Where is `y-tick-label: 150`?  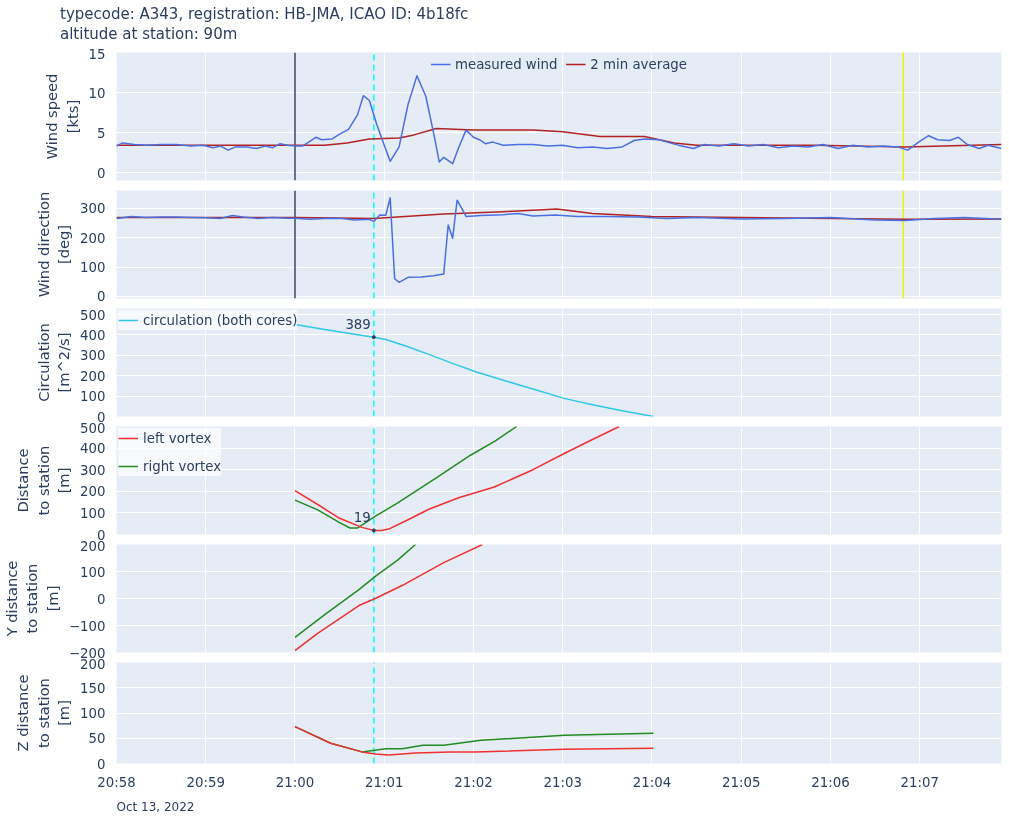
y-tick-label: 150 is located at coordinates (93, 688).